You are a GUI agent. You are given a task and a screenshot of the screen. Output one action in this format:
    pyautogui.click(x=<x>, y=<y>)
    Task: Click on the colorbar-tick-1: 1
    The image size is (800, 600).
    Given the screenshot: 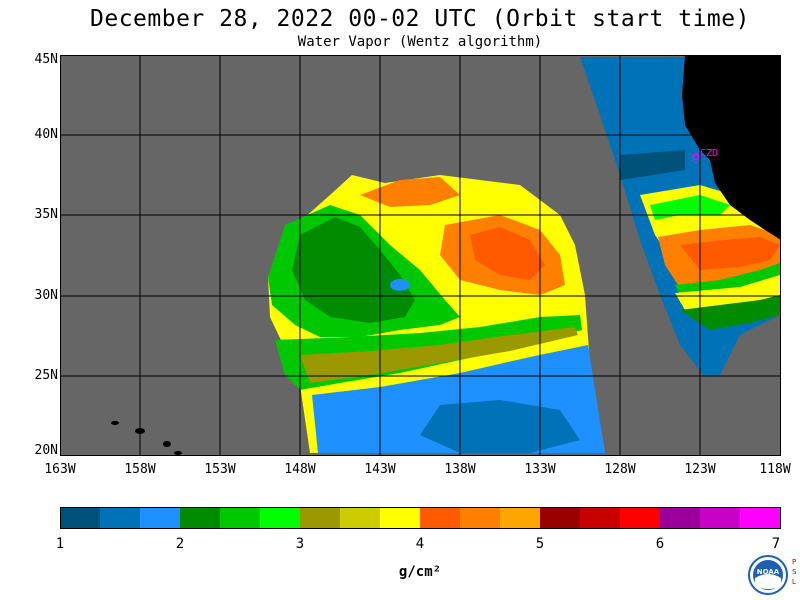 What is the action you would take?
    pyautogui.click(x=60, y=544)
    